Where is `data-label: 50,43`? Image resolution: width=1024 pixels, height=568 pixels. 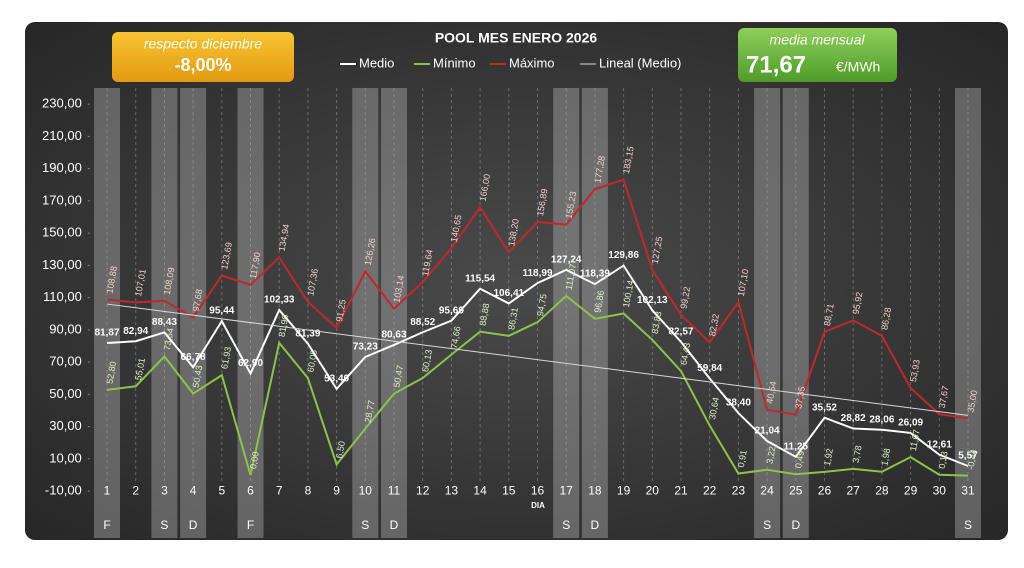 data-label: 50,43 is located at coordinates (198, 376).